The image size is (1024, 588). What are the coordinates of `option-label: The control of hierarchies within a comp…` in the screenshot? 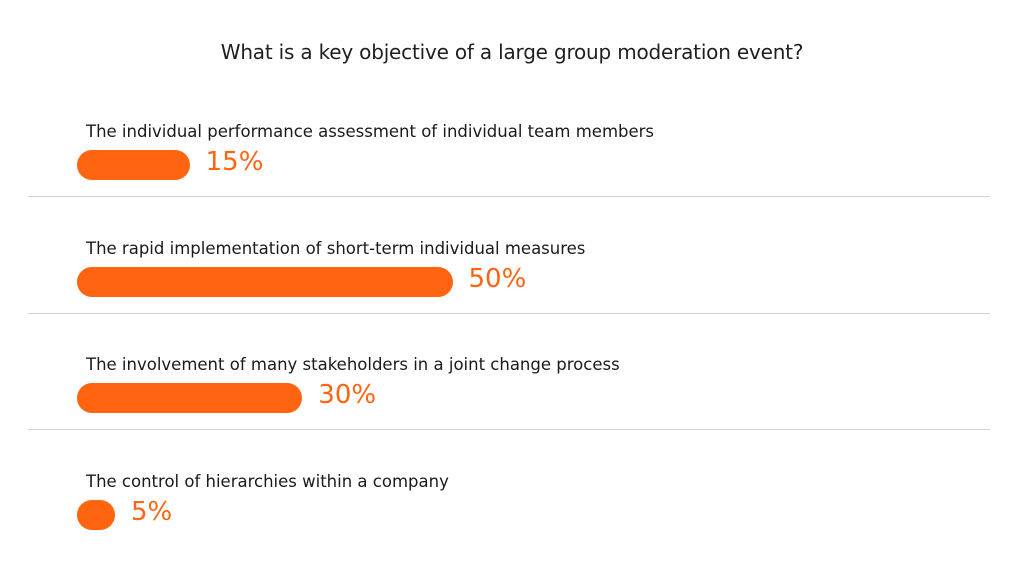 It's located at (267, 481).